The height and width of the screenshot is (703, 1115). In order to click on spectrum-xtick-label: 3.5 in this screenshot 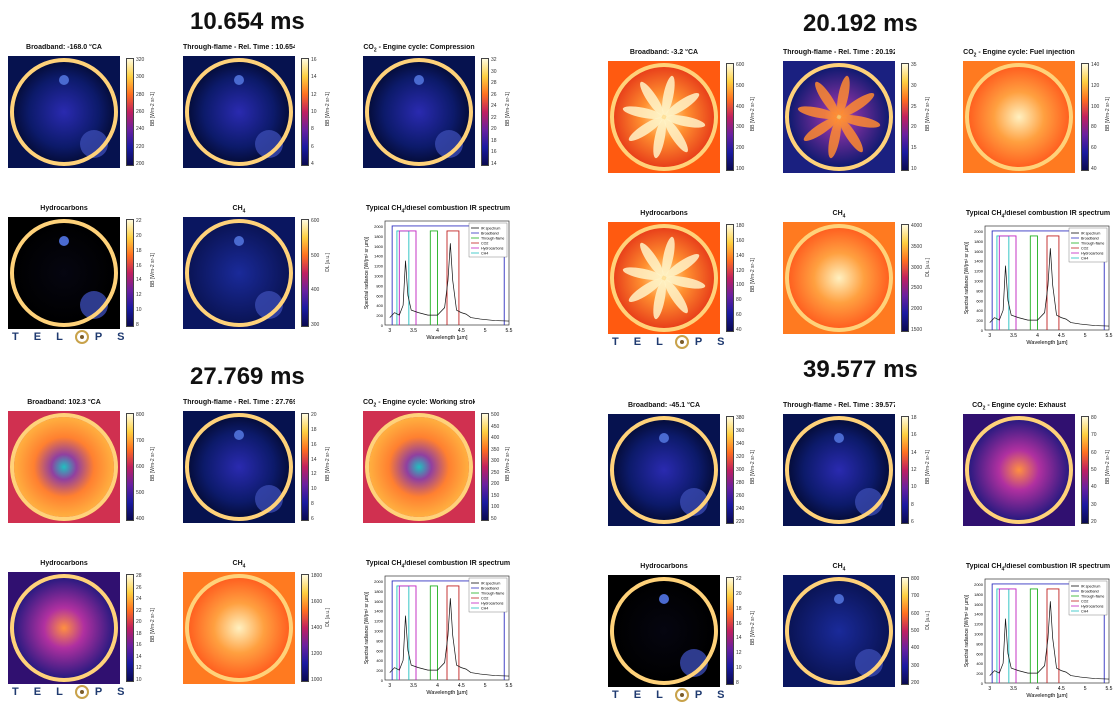, I will do `click(1013, 336)`.